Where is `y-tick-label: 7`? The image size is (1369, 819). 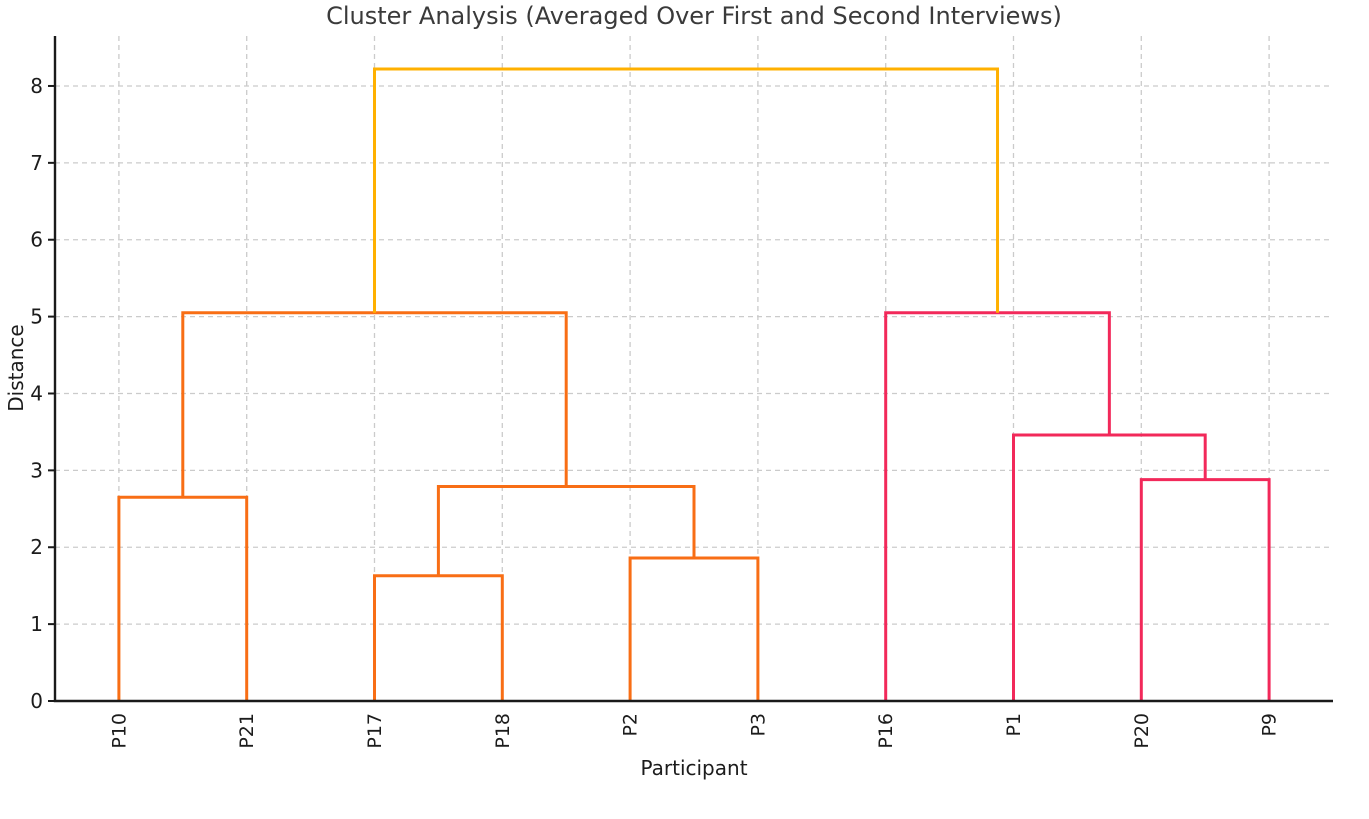
y-tick-label: 7 is located at coordinates (36, 163).